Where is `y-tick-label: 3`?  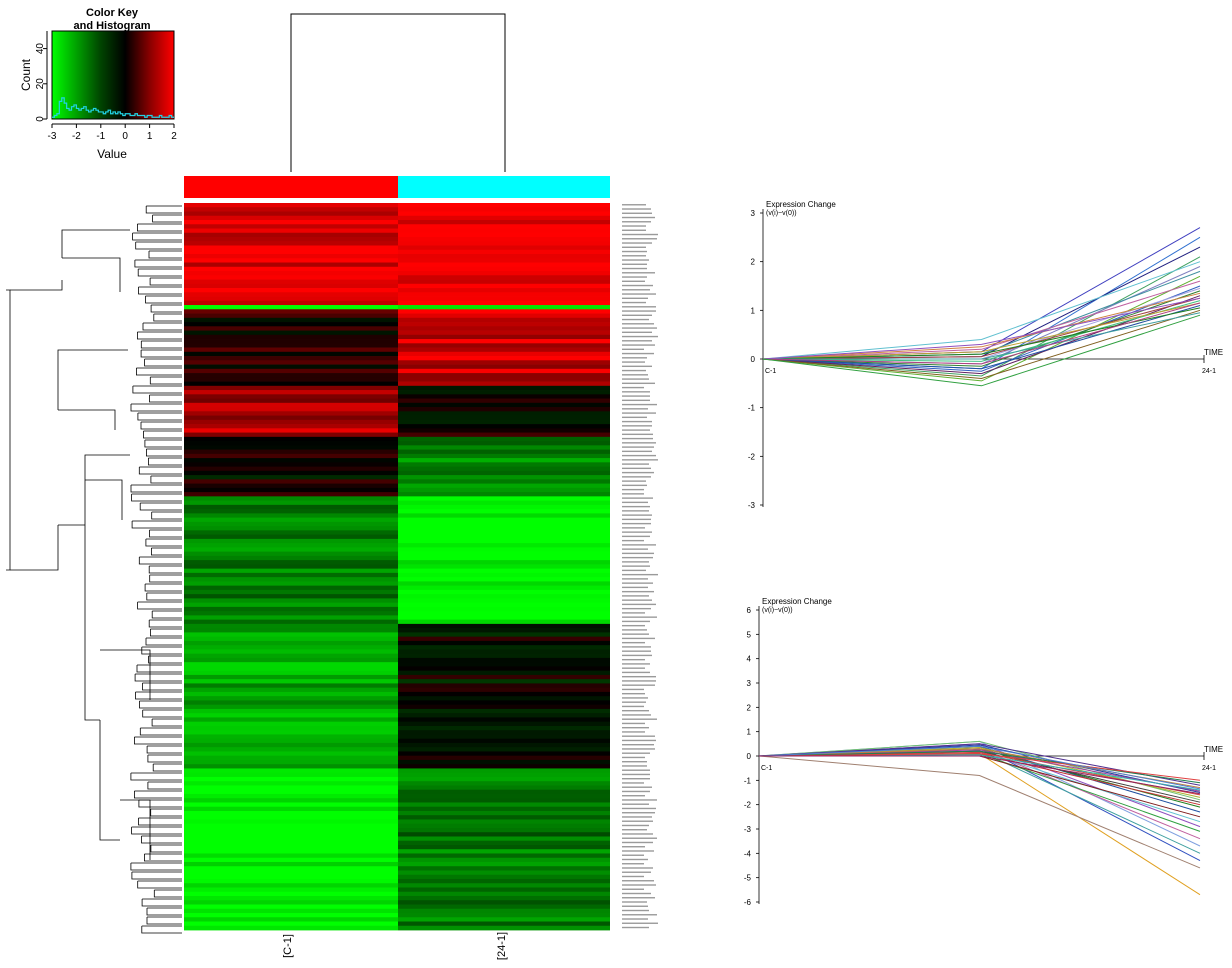 y-tick-label: 3 is located at coordinates (753, 213).